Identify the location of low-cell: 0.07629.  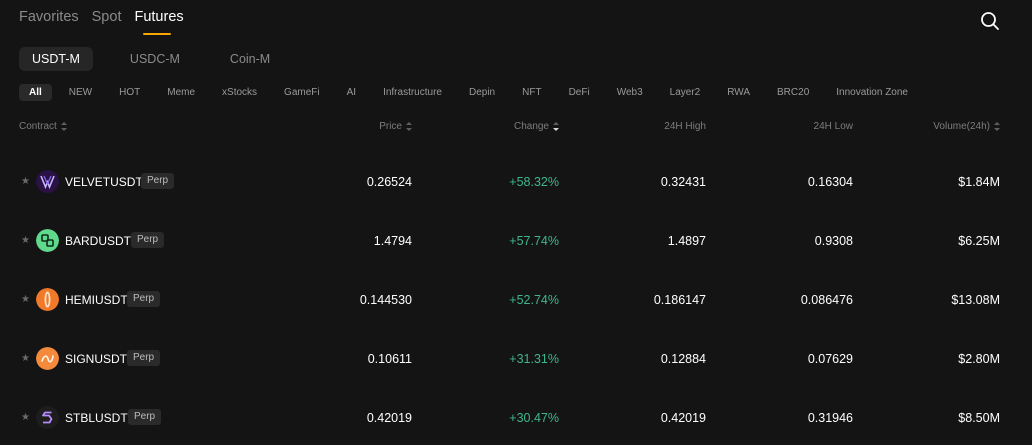
(830, 359).